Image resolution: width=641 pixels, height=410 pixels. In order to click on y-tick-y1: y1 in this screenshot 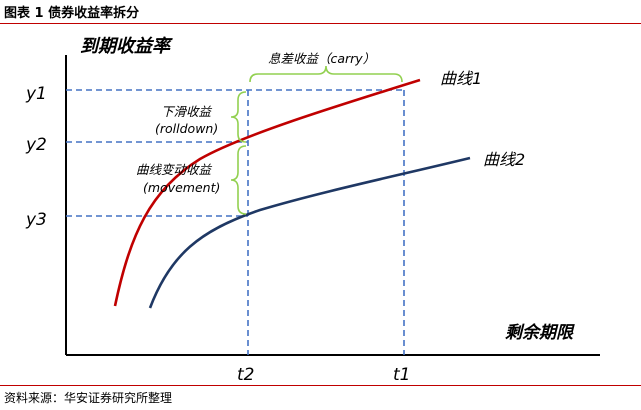, I will do `click(36, 94)`.